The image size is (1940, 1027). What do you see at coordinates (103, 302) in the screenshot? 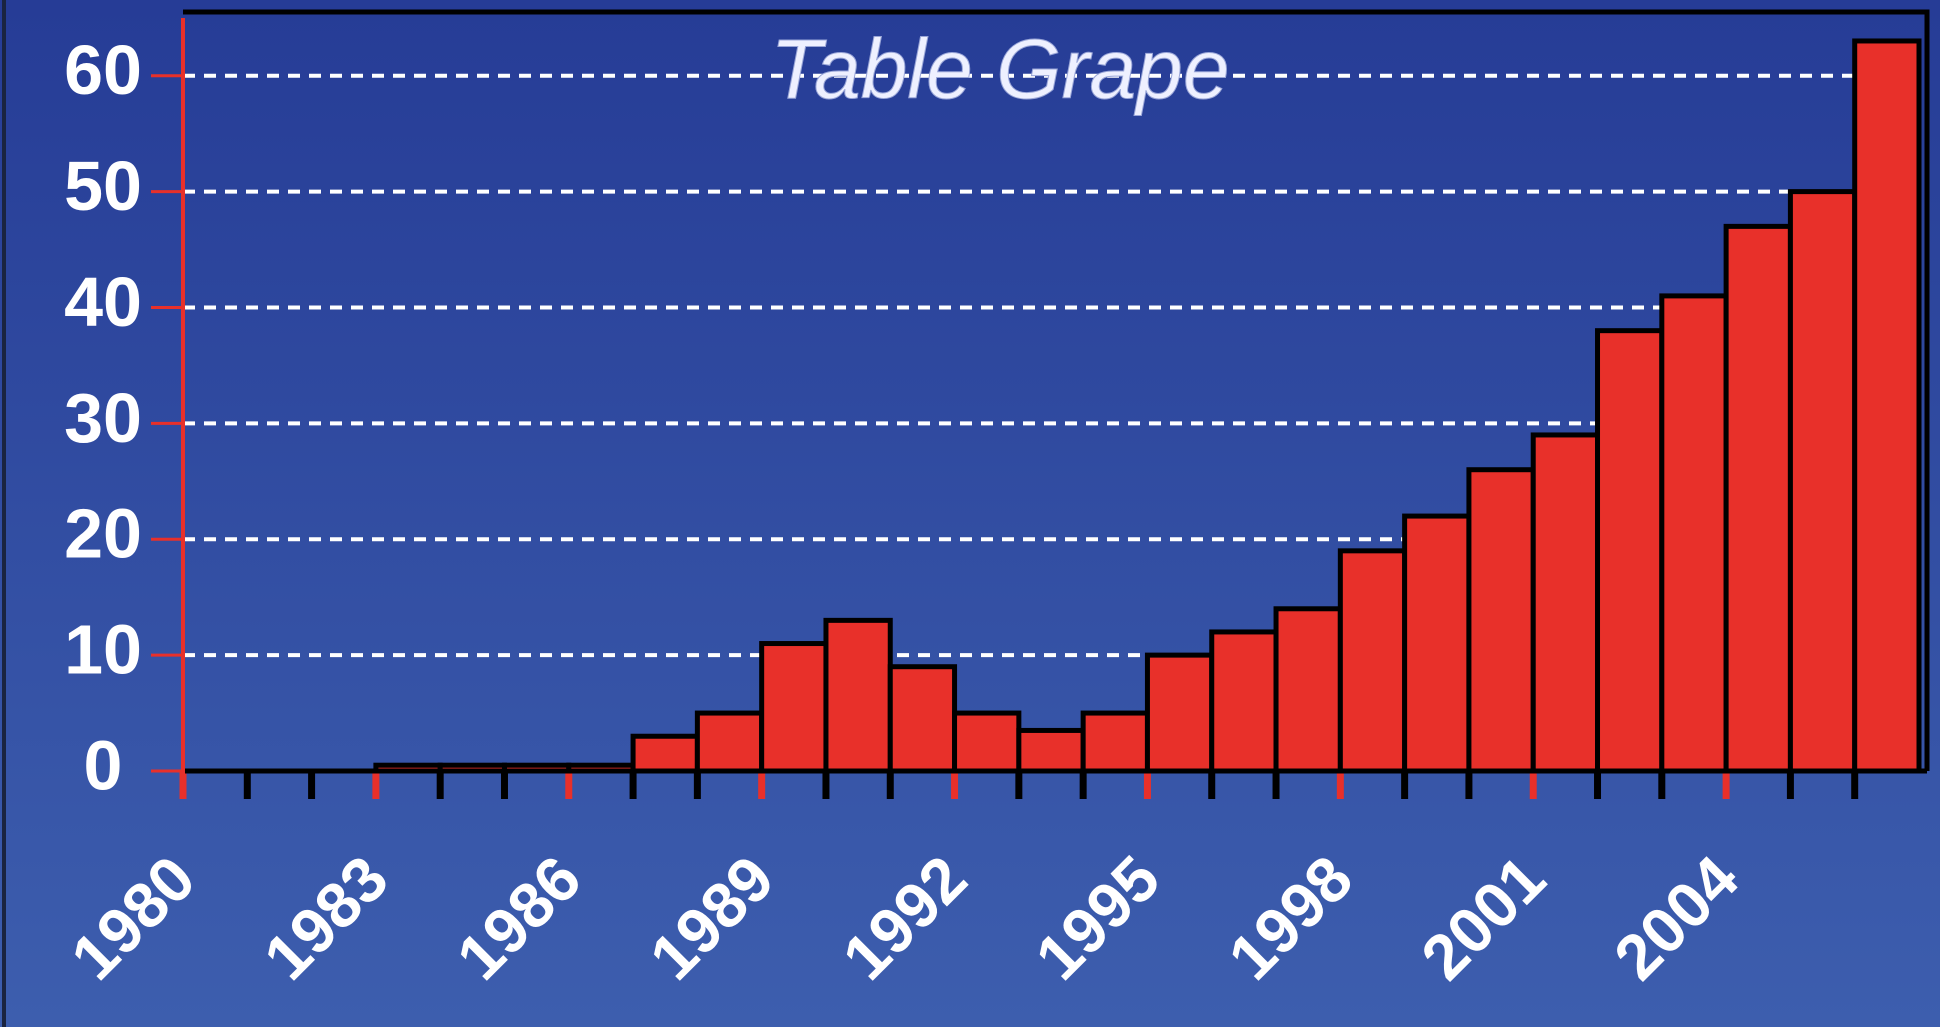
I see `y-tick-label: 40` at bounding box center [103, 302].